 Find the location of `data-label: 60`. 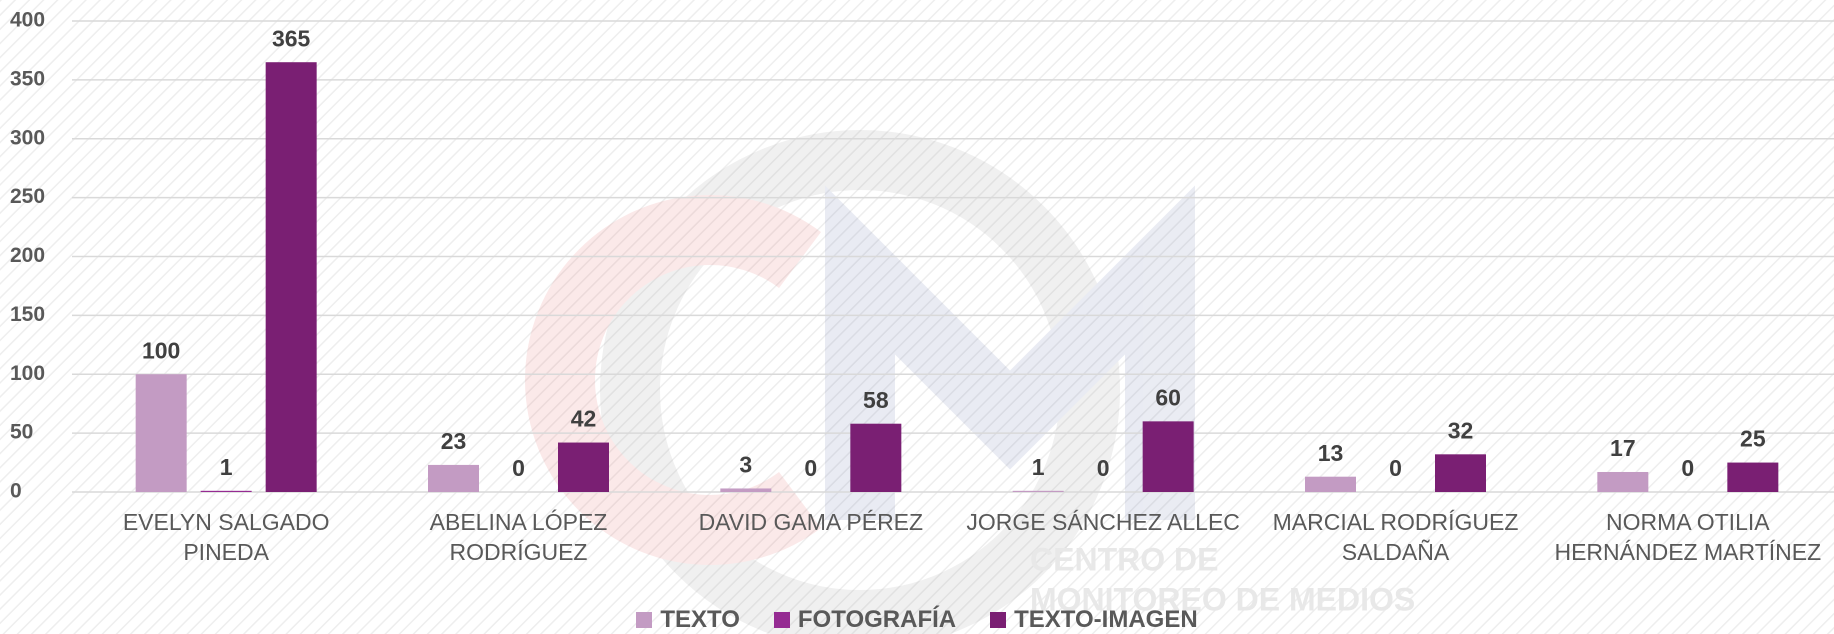

data-label: 60 is located at coordinates (1168, 397).